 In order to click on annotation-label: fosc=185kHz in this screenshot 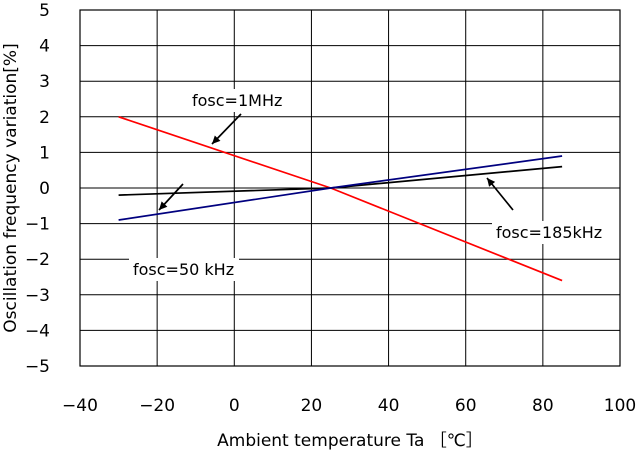, I will do `click(549, 232)`.